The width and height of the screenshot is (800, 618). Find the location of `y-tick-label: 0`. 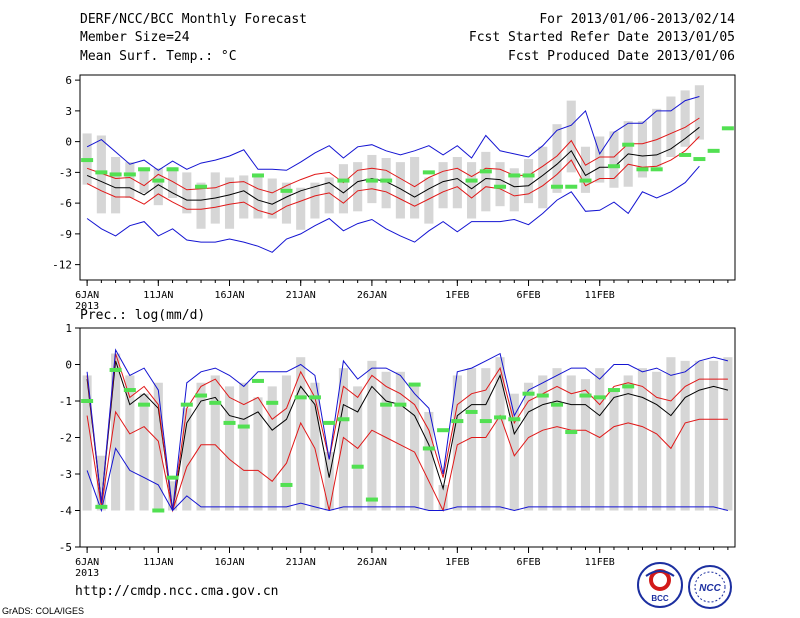

y-tick-label: 0 is located at coordinates (68, 365).